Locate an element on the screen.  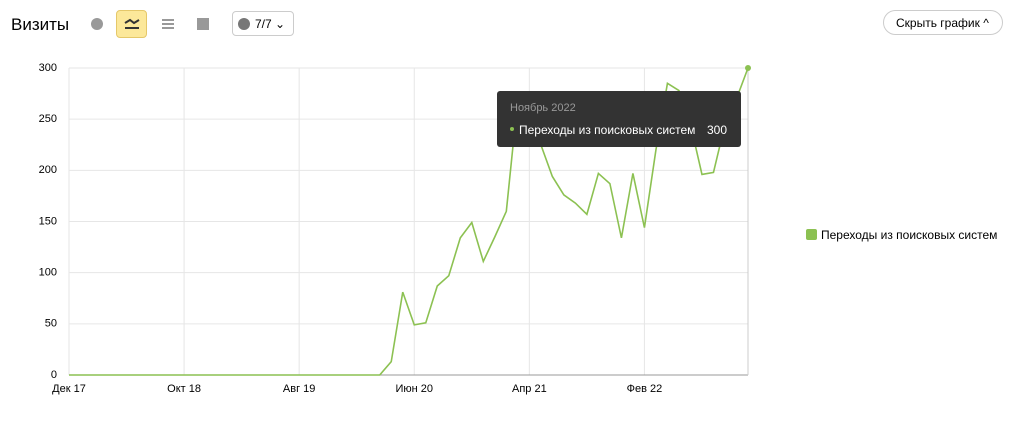
title: Визиты is located at coordinates (40, 24).